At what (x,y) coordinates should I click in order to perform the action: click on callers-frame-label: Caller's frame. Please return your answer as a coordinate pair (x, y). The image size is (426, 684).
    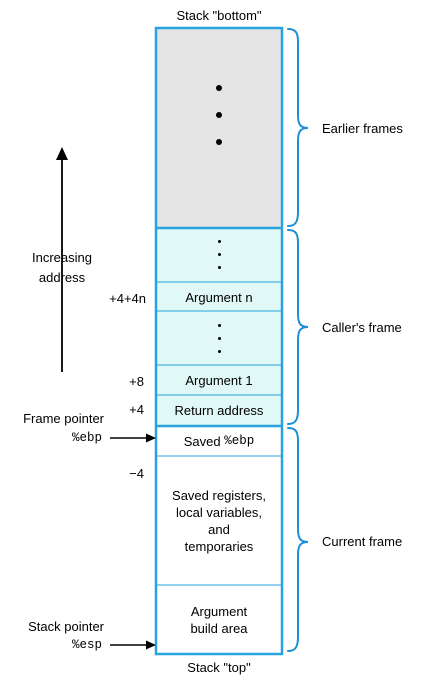
    Looking at the image, I should click on (362, 327).